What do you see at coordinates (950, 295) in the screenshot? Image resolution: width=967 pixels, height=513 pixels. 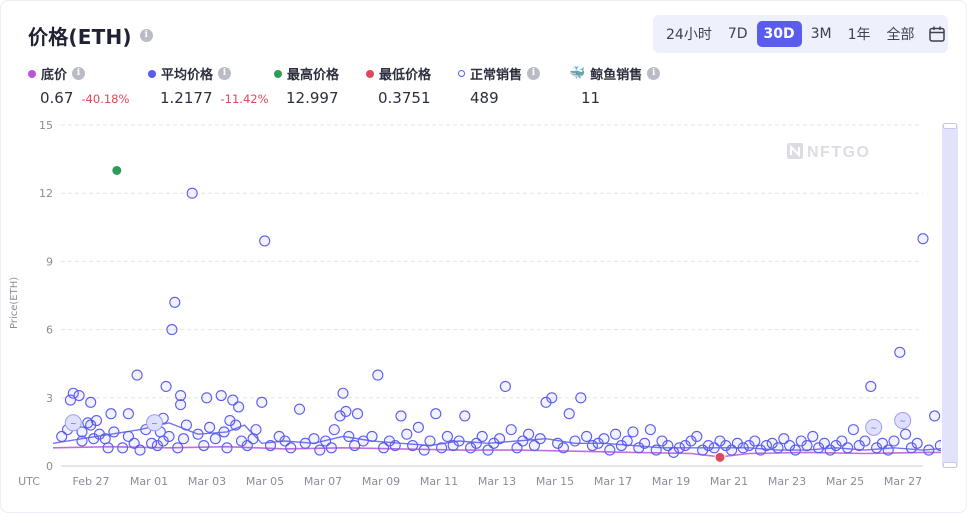 I see `chart-zoom-scrollbar` at bounding box center [950, 295].